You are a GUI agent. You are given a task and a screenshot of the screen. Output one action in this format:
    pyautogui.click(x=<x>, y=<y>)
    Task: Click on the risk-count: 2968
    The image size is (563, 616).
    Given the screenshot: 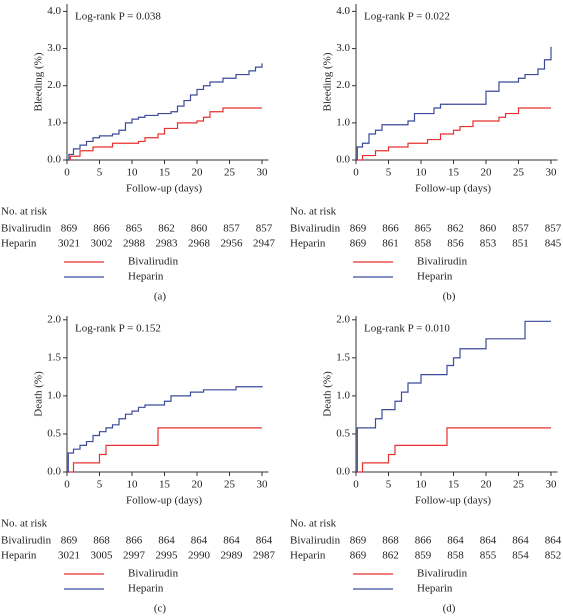 What is the action you would take?
    pyautogui.click(x=199, y=244)
    